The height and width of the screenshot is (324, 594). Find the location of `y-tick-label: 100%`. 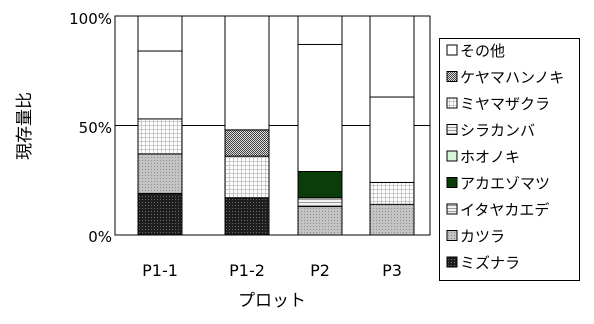

y-tick-label: 100% is located at coordinates (90, 19).